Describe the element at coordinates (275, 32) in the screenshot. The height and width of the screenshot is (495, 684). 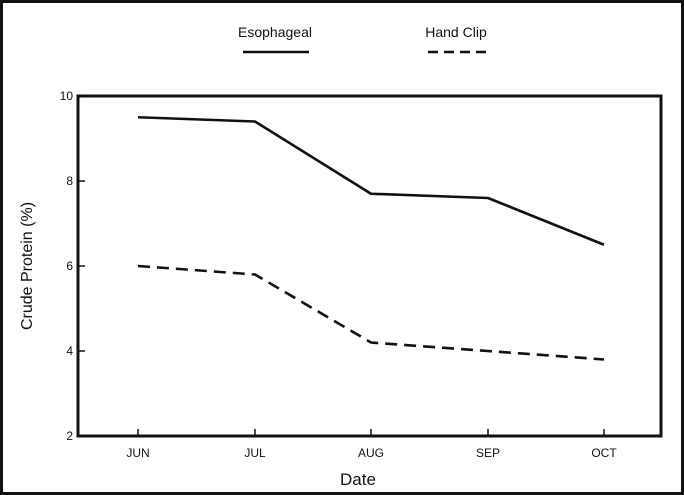
I see `legend-label-esophageal: Esophageal` at that location.